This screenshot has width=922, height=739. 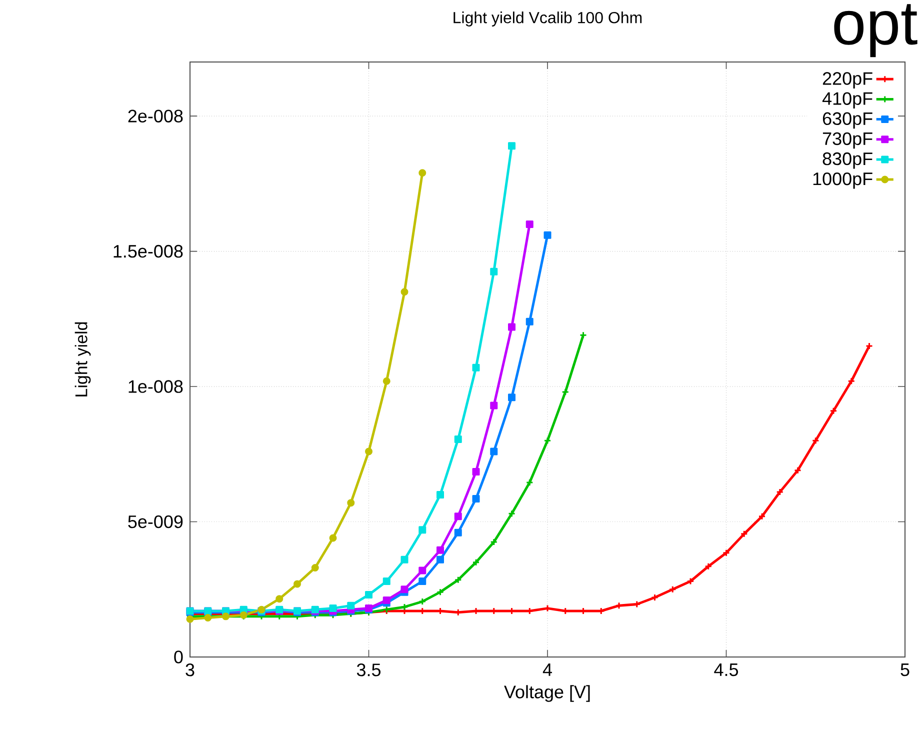 What do you see at coordinates (547, 670) in the screenshot?
I see `x-tick-label: 4` at bounding box center [547, 670].